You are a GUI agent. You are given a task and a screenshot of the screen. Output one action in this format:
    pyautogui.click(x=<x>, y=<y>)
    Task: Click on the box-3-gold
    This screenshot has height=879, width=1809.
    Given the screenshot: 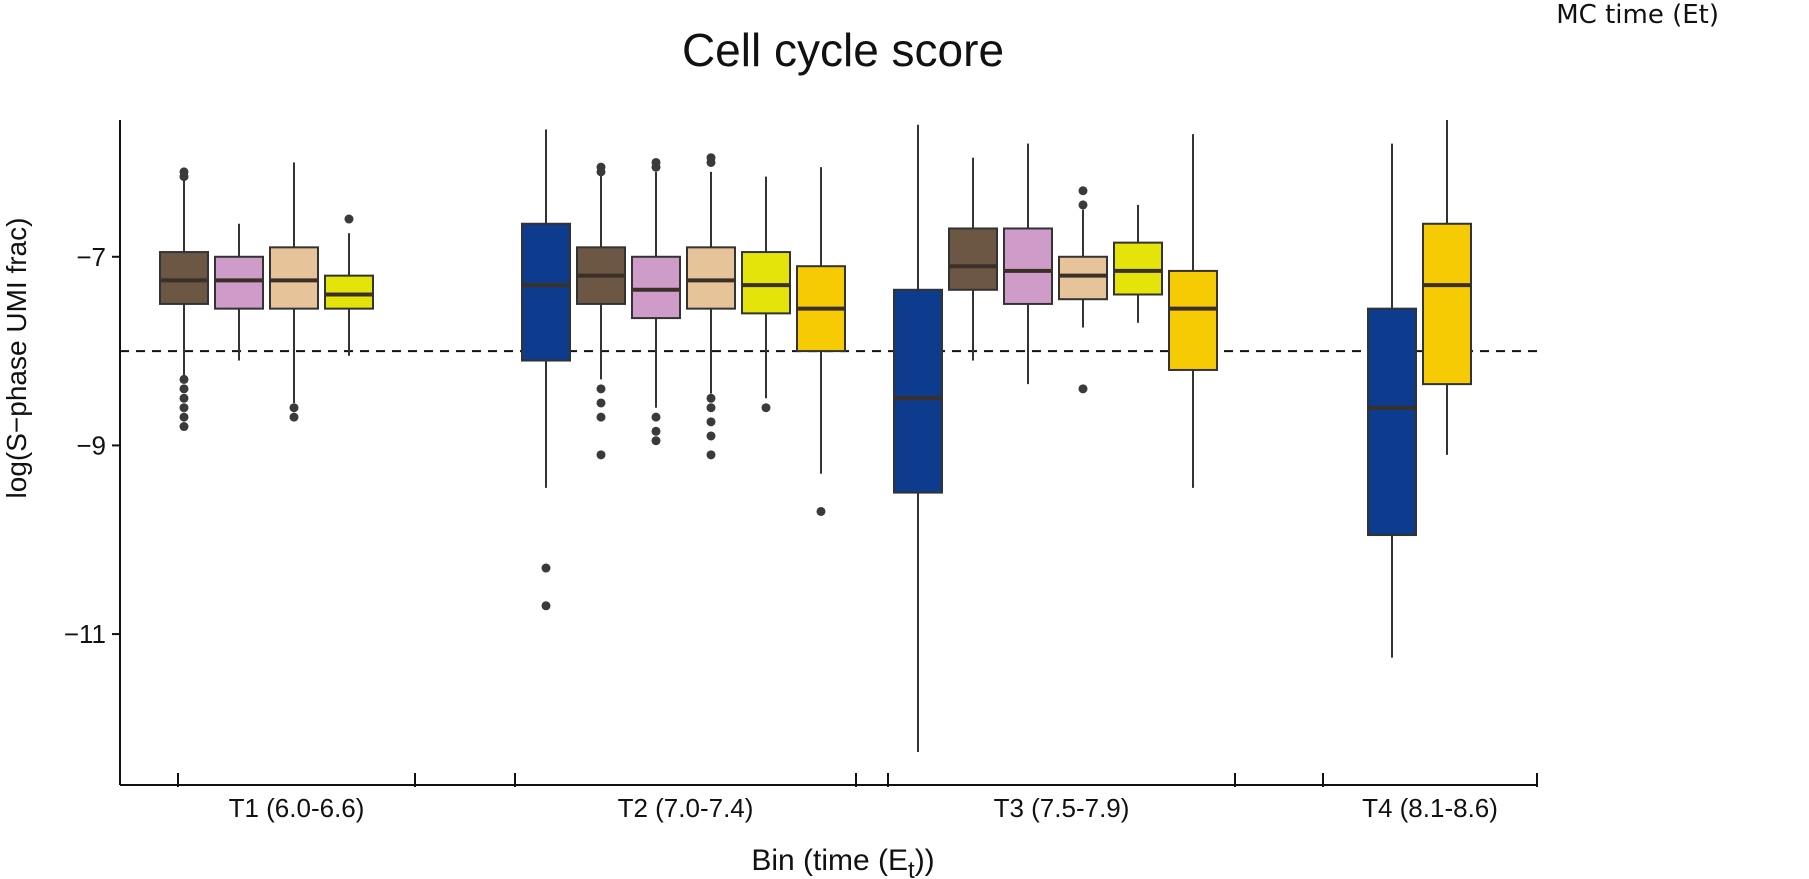 What is the action you would take?
    pyautogui.click(x=1193, y=311)
    